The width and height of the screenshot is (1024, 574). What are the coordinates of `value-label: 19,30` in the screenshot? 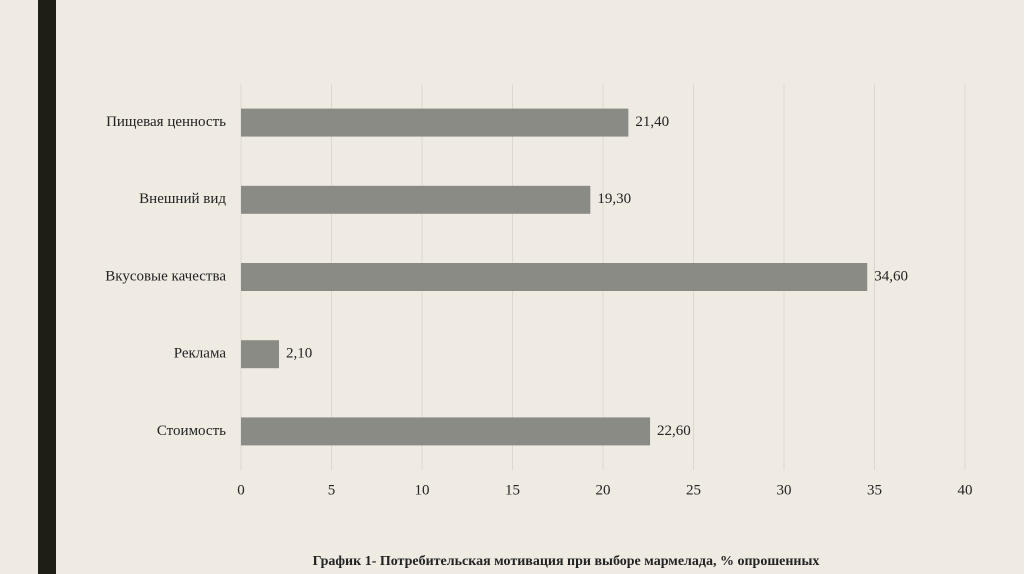 It's located at (614, 199).